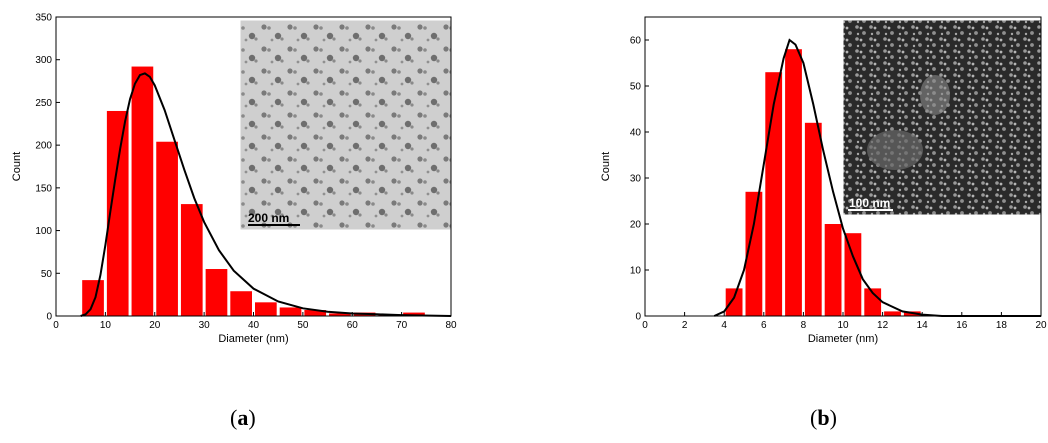  I want to click on y-axis-label-b: Count, so click(606, 166).